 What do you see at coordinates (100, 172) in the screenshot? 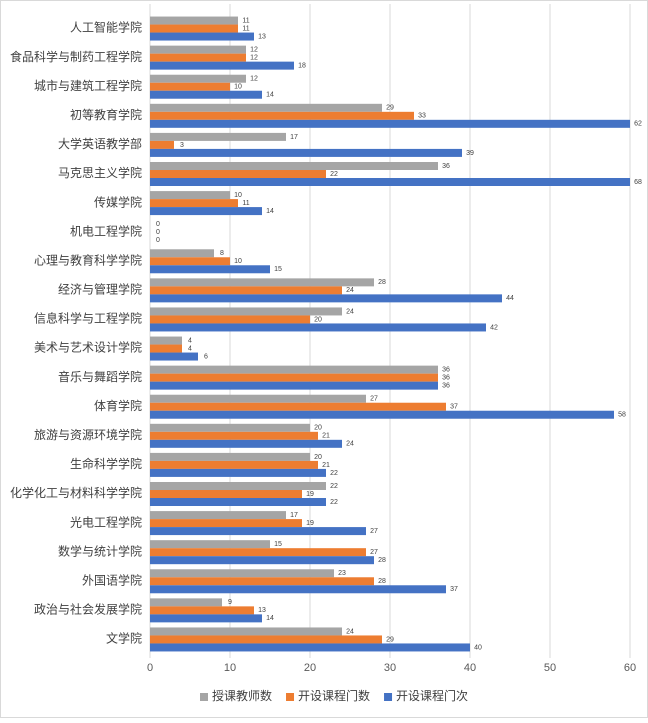
I see `y-tick-label: 马克思主义学院` at bounding box center [100, 172].